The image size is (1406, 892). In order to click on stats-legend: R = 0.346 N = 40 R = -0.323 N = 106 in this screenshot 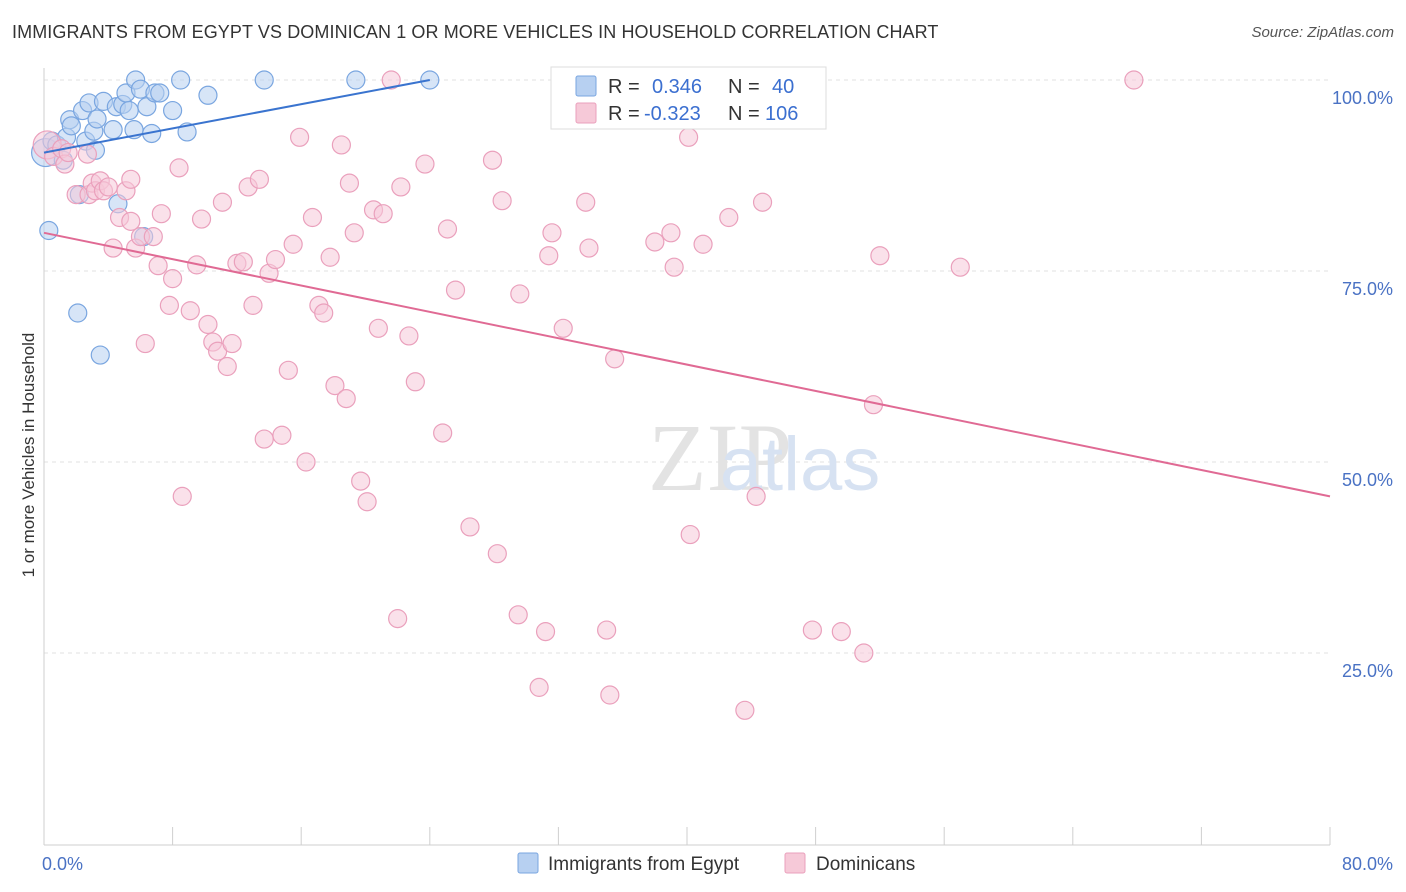, I will do `click(688, 98)`.